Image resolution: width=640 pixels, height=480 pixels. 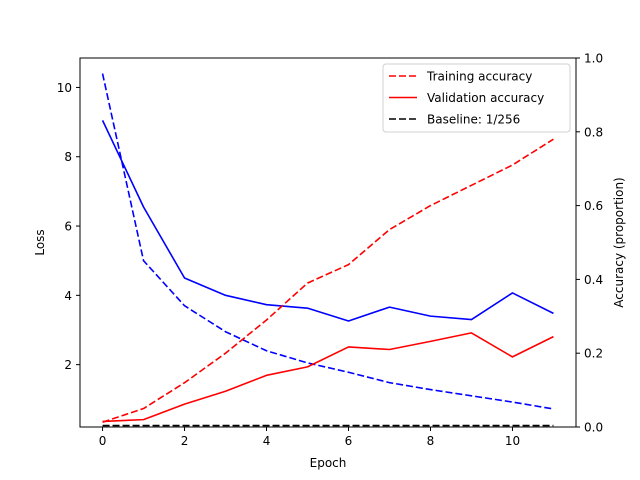 I want to click on y-right-tick-label: 1.0, so click(x=593, y=59).